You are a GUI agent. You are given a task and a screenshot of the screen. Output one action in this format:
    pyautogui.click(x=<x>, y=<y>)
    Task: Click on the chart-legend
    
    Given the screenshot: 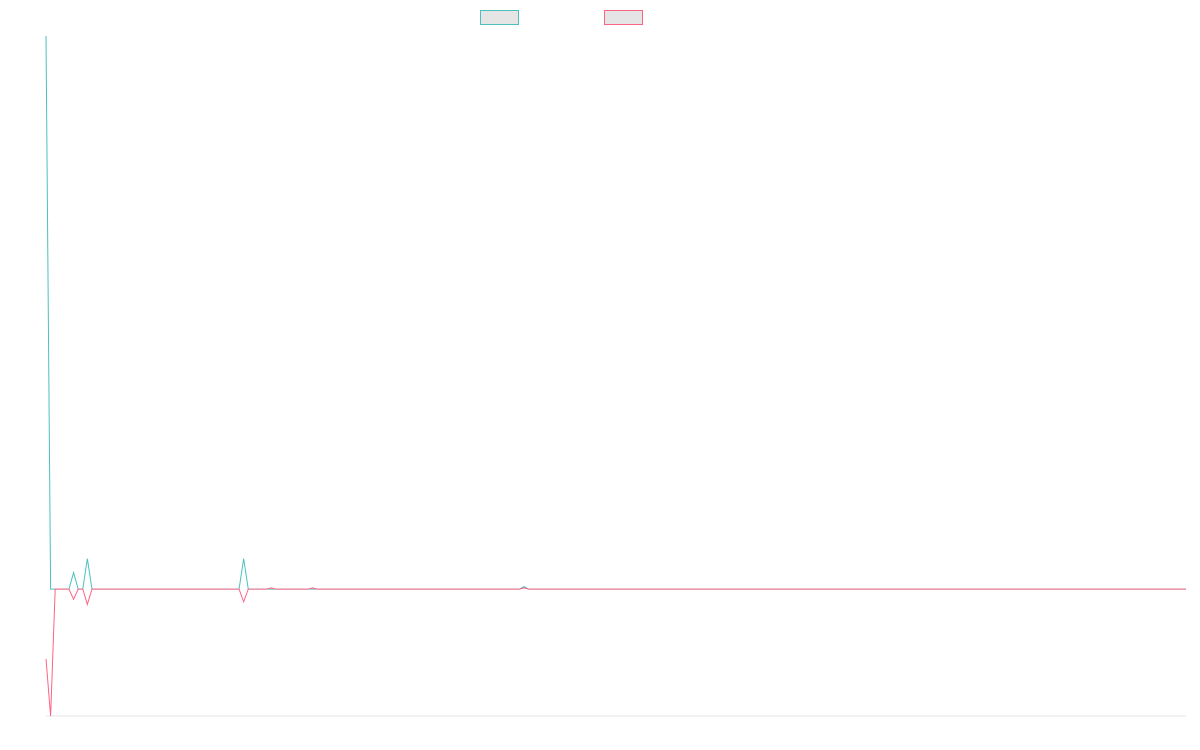 What is the action you would take?
    pyautogui.click(x=600, y=18)
    